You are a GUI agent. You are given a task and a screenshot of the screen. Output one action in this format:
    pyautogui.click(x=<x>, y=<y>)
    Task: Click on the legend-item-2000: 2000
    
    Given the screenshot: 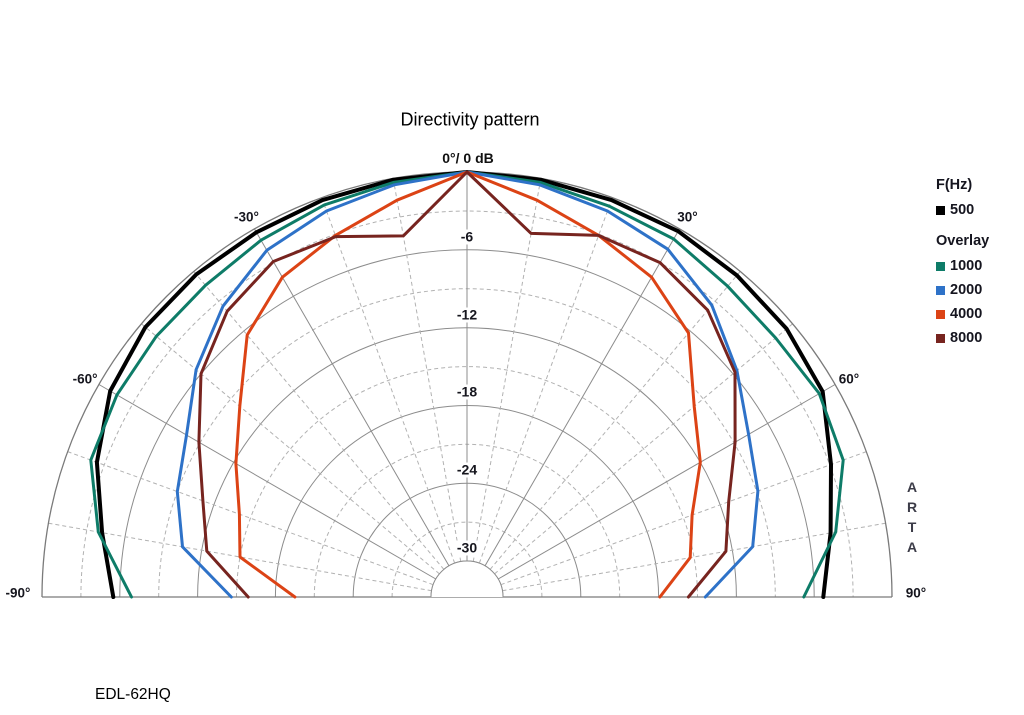 What is the action you would take?
    pyautogui.click(x=962, y=290)
    